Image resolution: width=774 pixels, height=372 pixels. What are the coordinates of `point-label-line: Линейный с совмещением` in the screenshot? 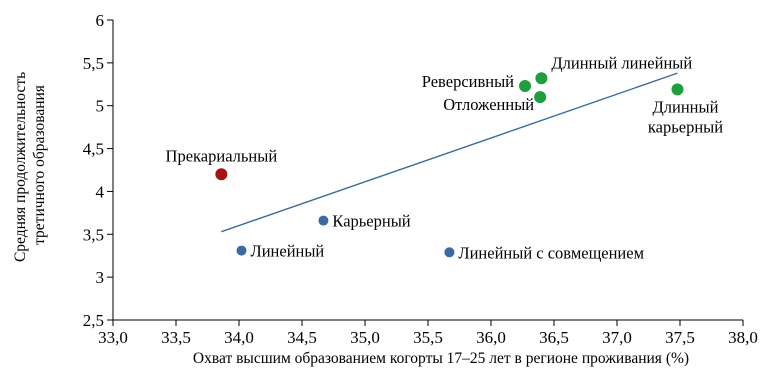 It's located at (551, 252).